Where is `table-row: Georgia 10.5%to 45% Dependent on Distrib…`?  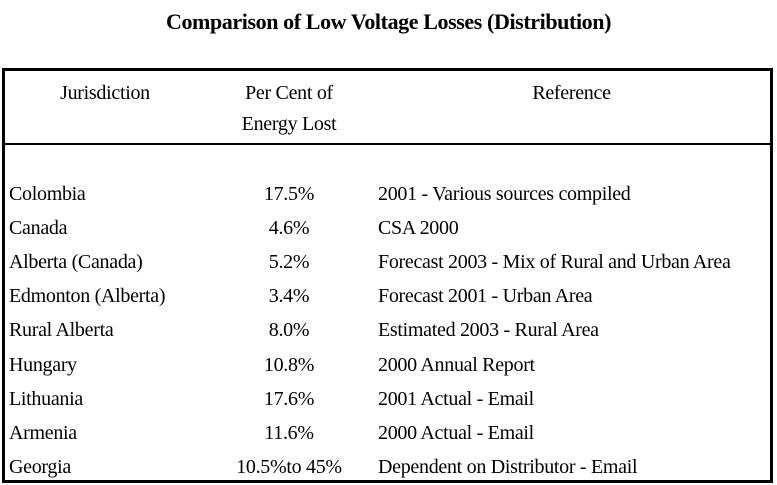 table-row: Georgia 10.5%to 45% Dependent on Distrib… is located at coordinates (387, 468).